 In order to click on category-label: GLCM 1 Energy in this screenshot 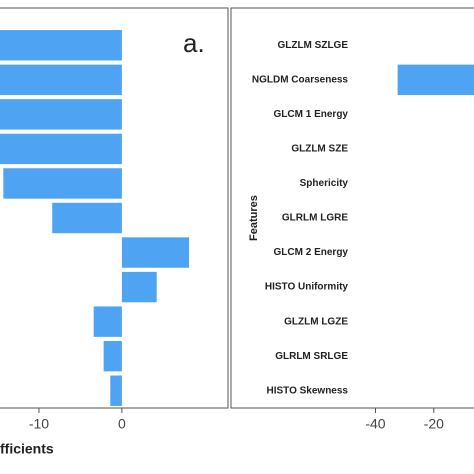, I will do `click(311, 114)`.